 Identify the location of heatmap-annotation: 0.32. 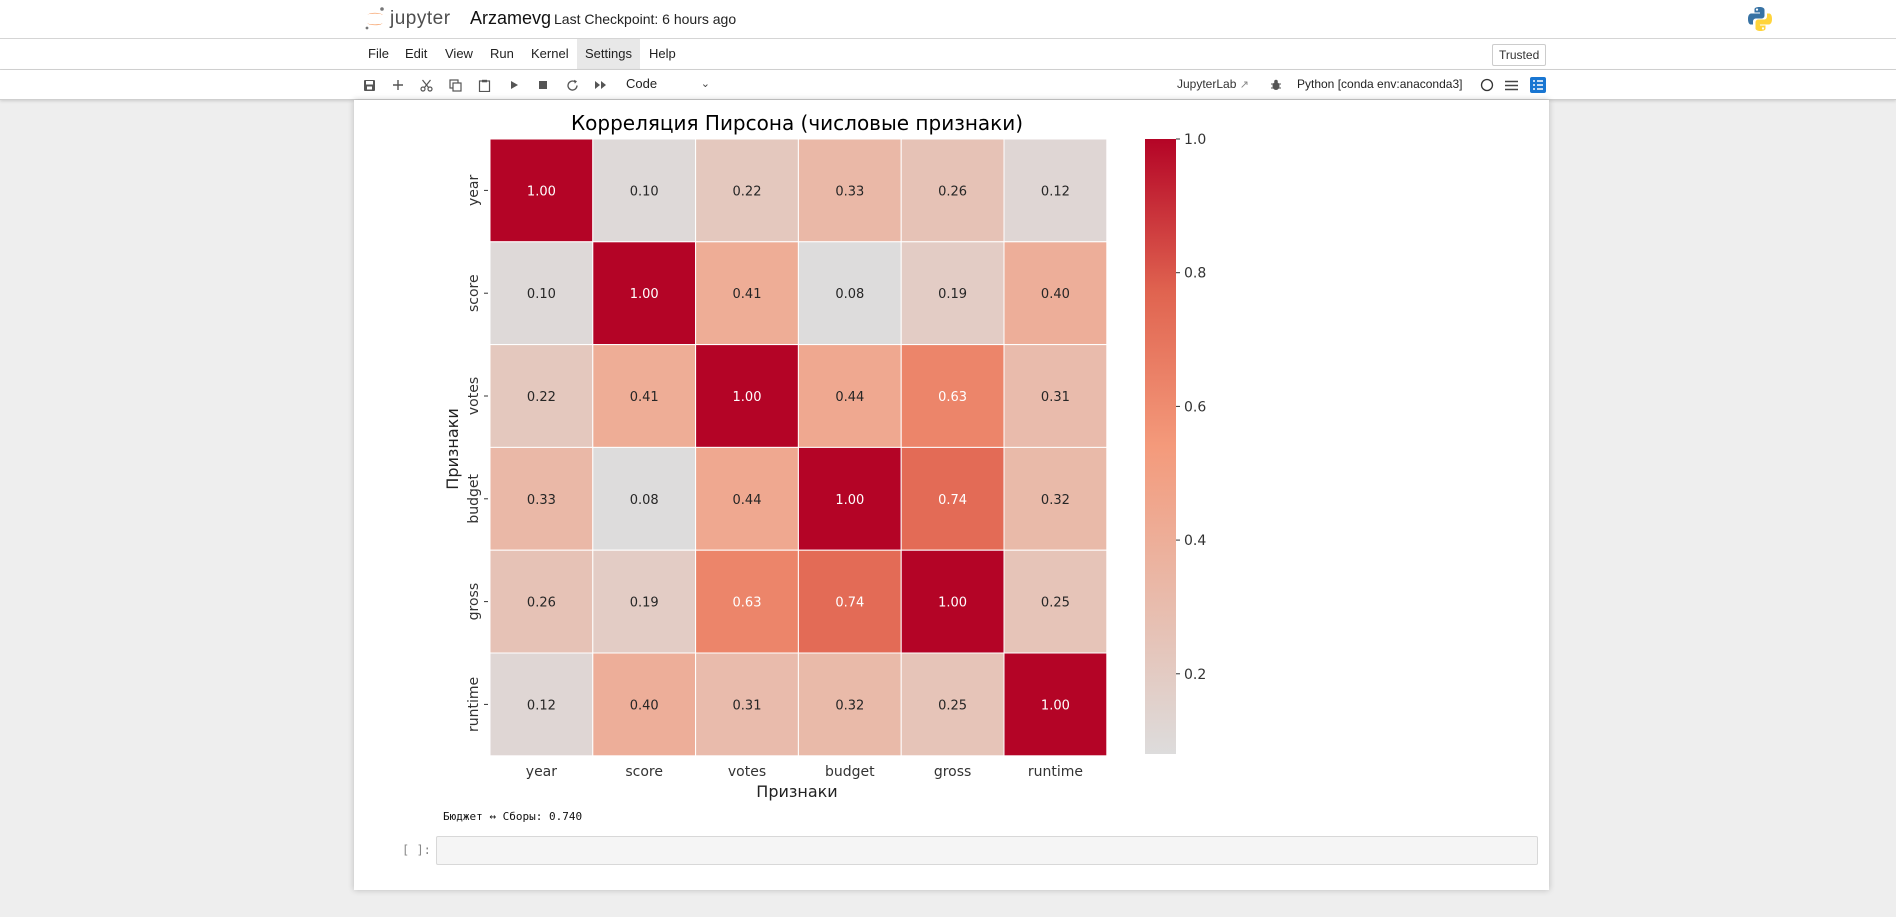
(1055, 500).